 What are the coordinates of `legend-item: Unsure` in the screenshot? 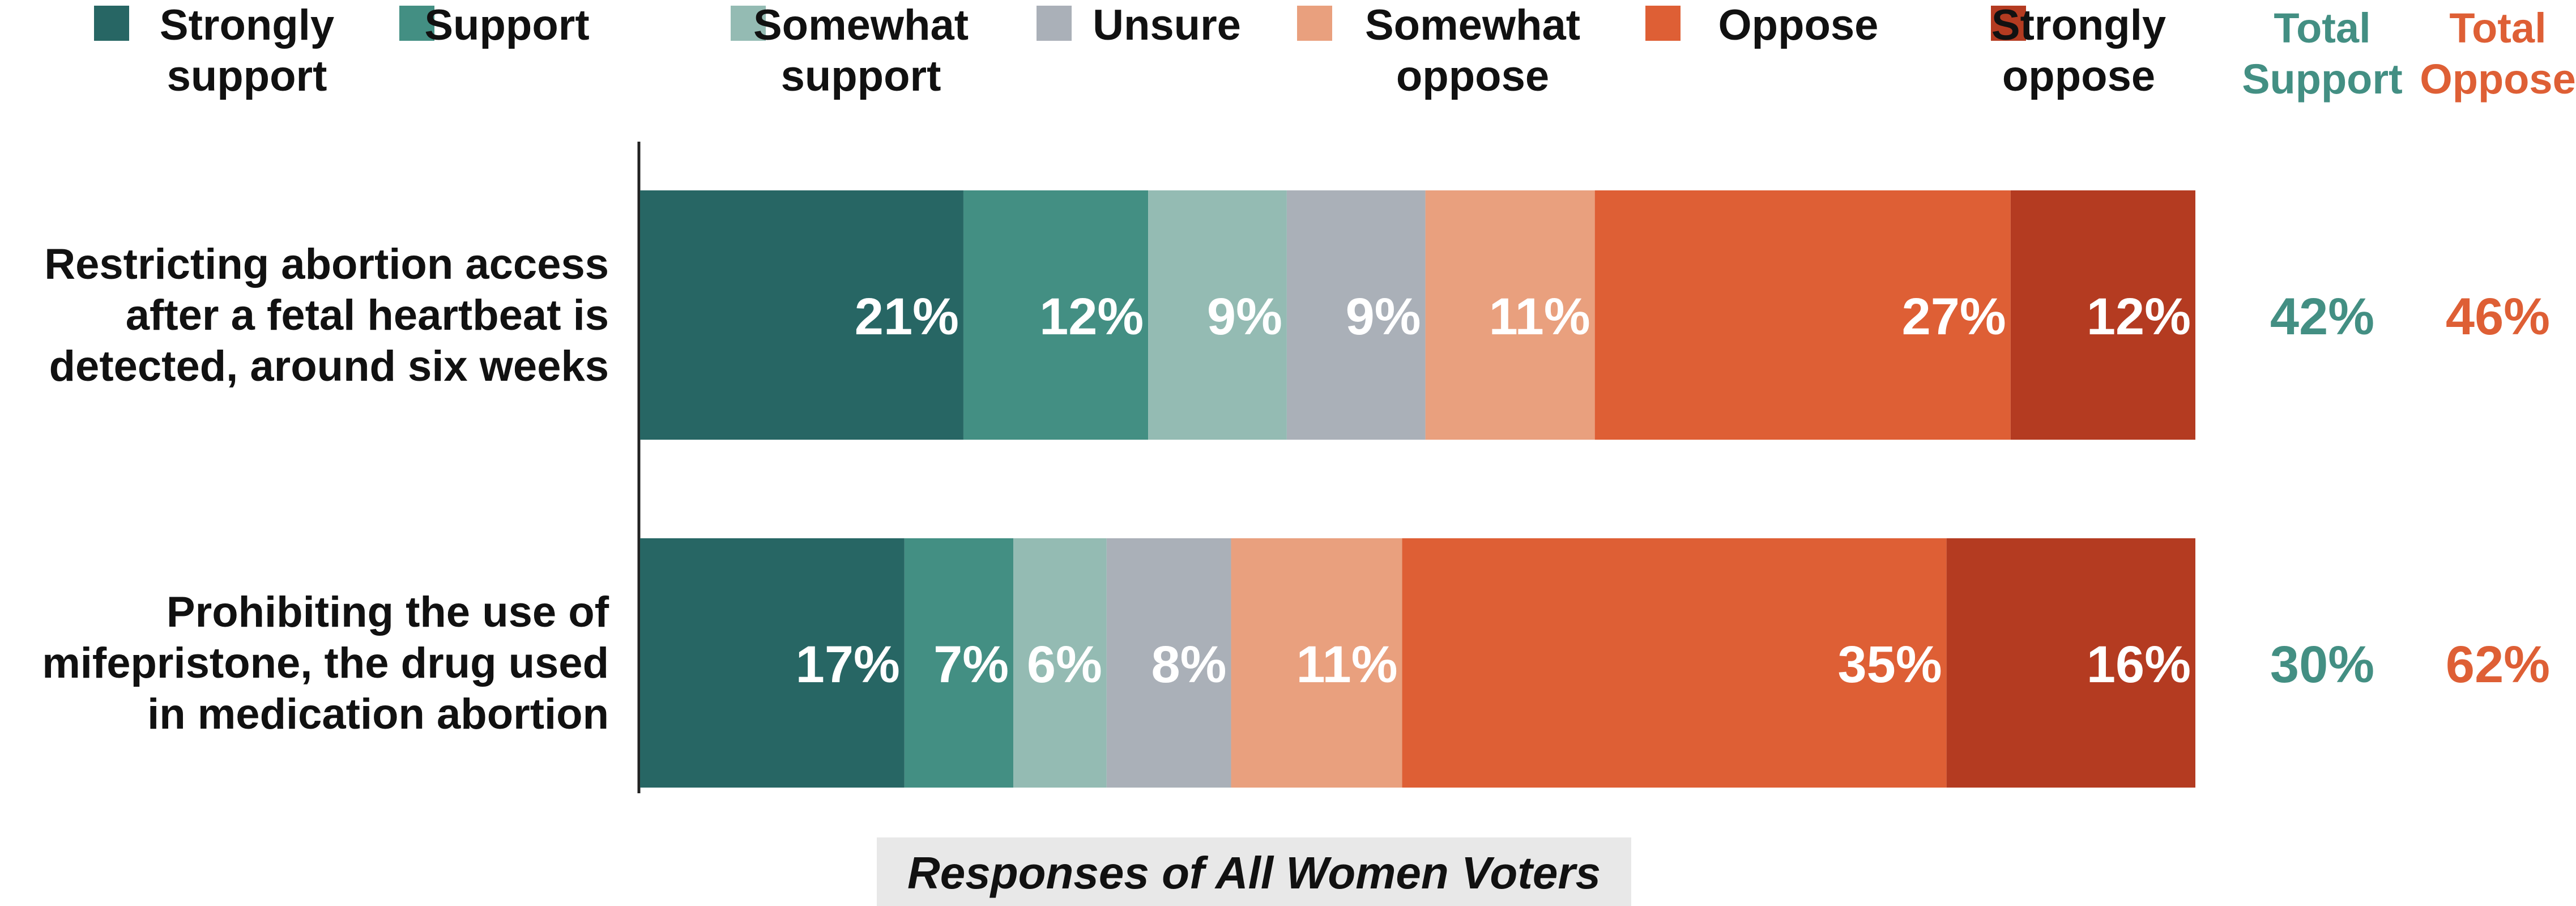 It's located at (1139, 25).